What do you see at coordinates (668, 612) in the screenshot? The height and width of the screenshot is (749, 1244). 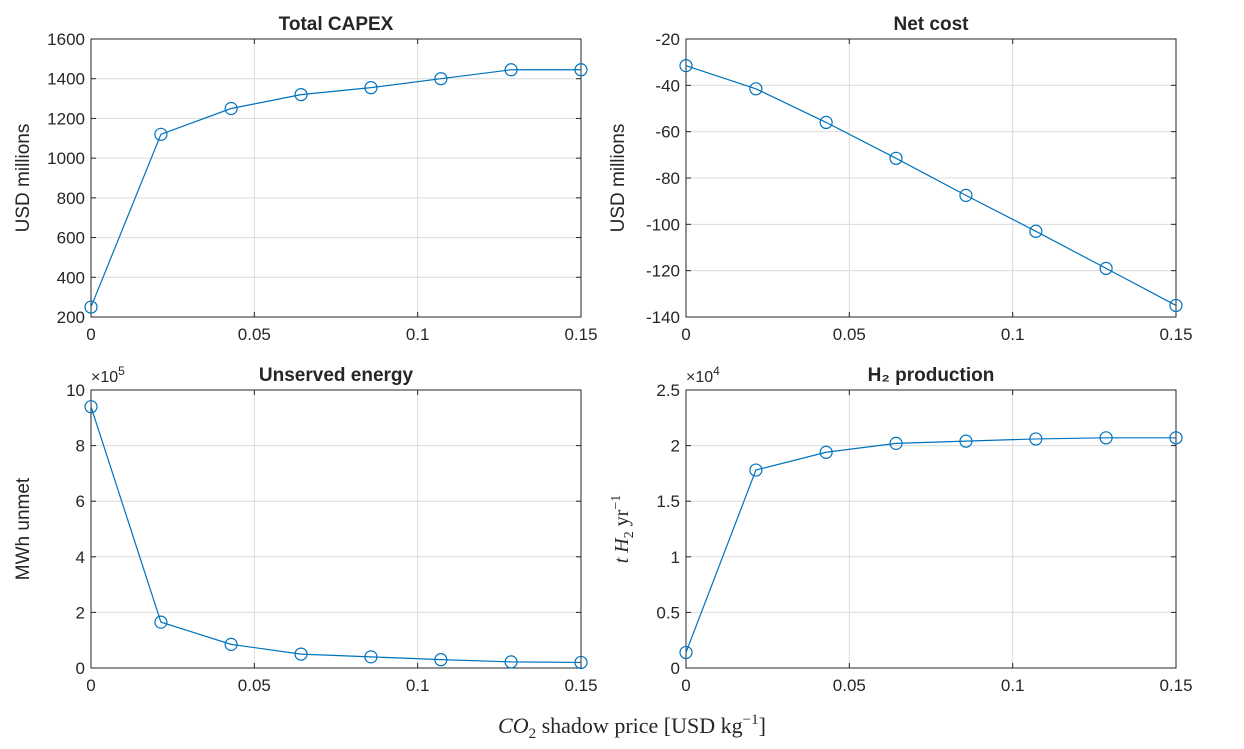 I see `h2-production-ytick-label: 0.5` at bounding box center [668, 612].